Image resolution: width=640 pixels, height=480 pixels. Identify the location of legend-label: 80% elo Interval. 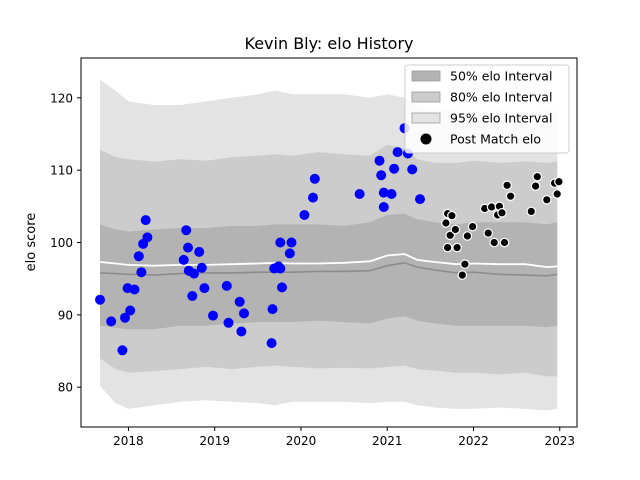
(501, 97).